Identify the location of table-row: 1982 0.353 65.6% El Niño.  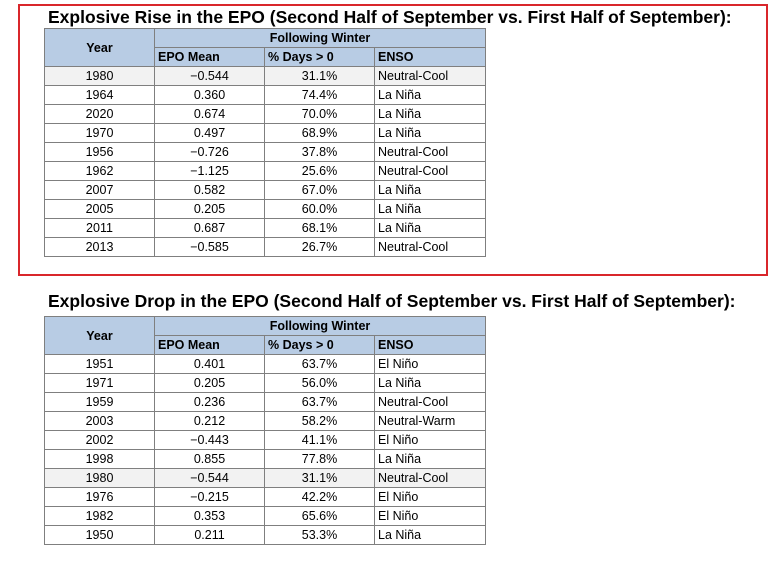
(265, 516).